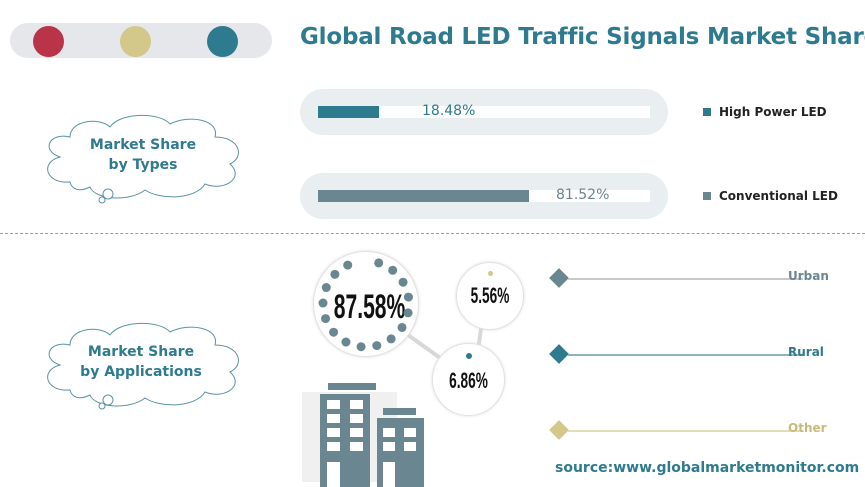 The width and height of the screenshot is (865, 487). Describe the element at coordinates (707, 468) in the screenshot. I see `source-text: source:www.globalmarketmonitor.com` at that location.